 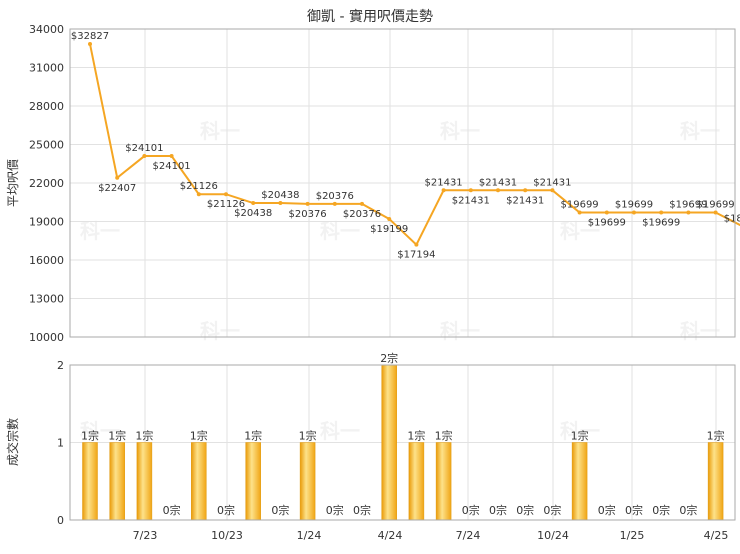 What do you see at coordinates (416, 255) in the screenshot?
I see `price-data-label: $17194` at bounding box center [416, 255].